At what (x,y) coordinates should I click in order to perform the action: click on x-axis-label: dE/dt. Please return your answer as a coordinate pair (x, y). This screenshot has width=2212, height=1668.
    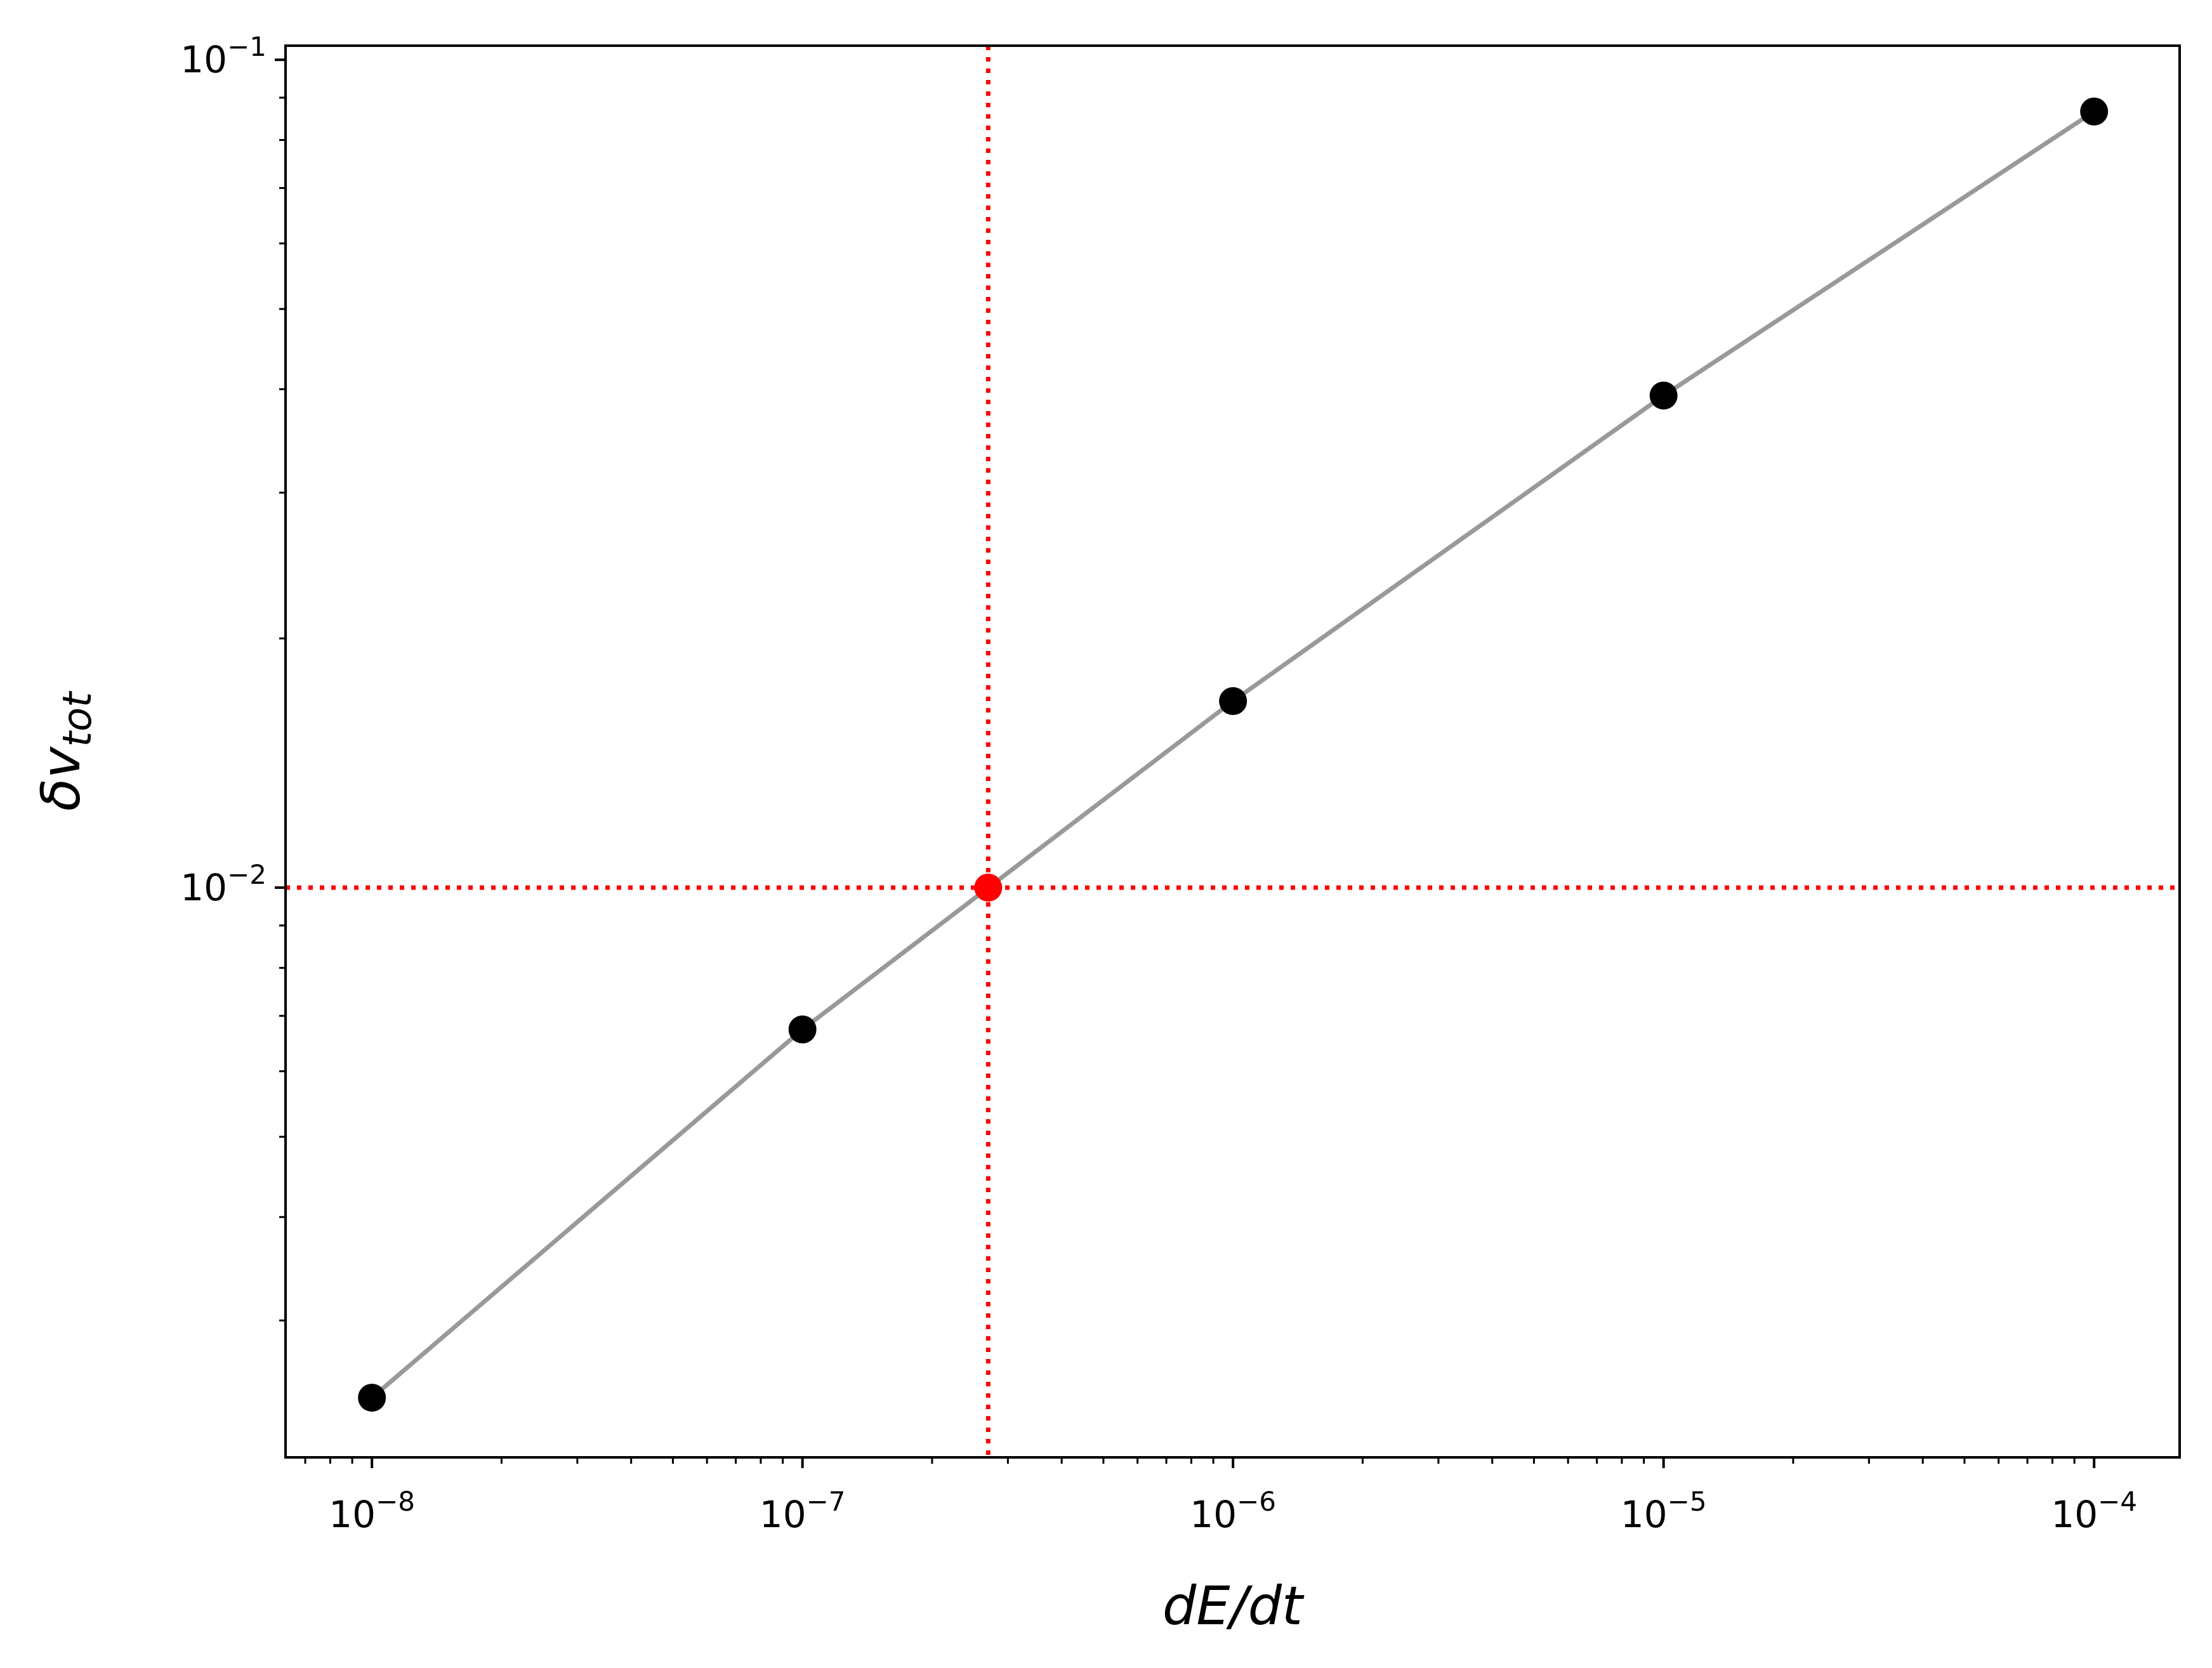
    Looking at the image, I should click on (1233, 1606).